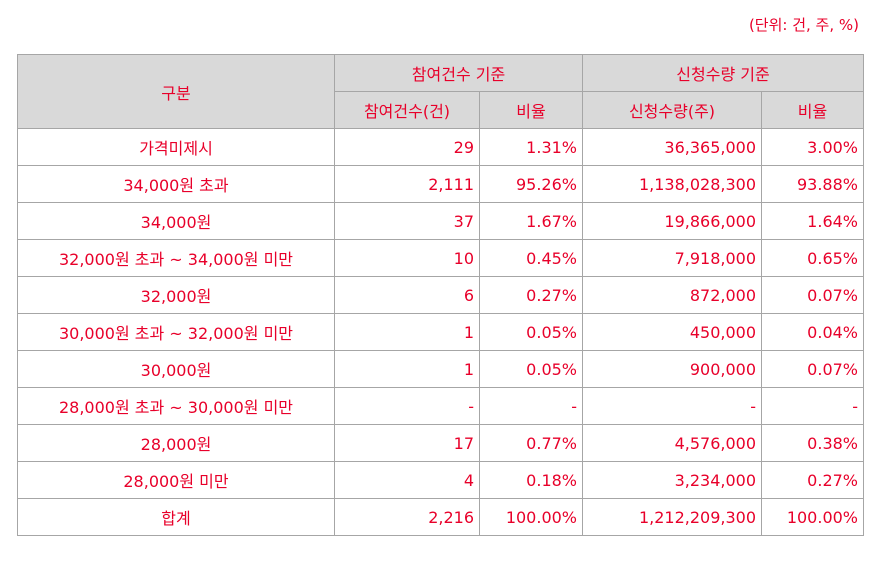  Describe the element at coordinates (672, 443) in the screenshot. I see `quantity-cell: 4,576,000` at that location.